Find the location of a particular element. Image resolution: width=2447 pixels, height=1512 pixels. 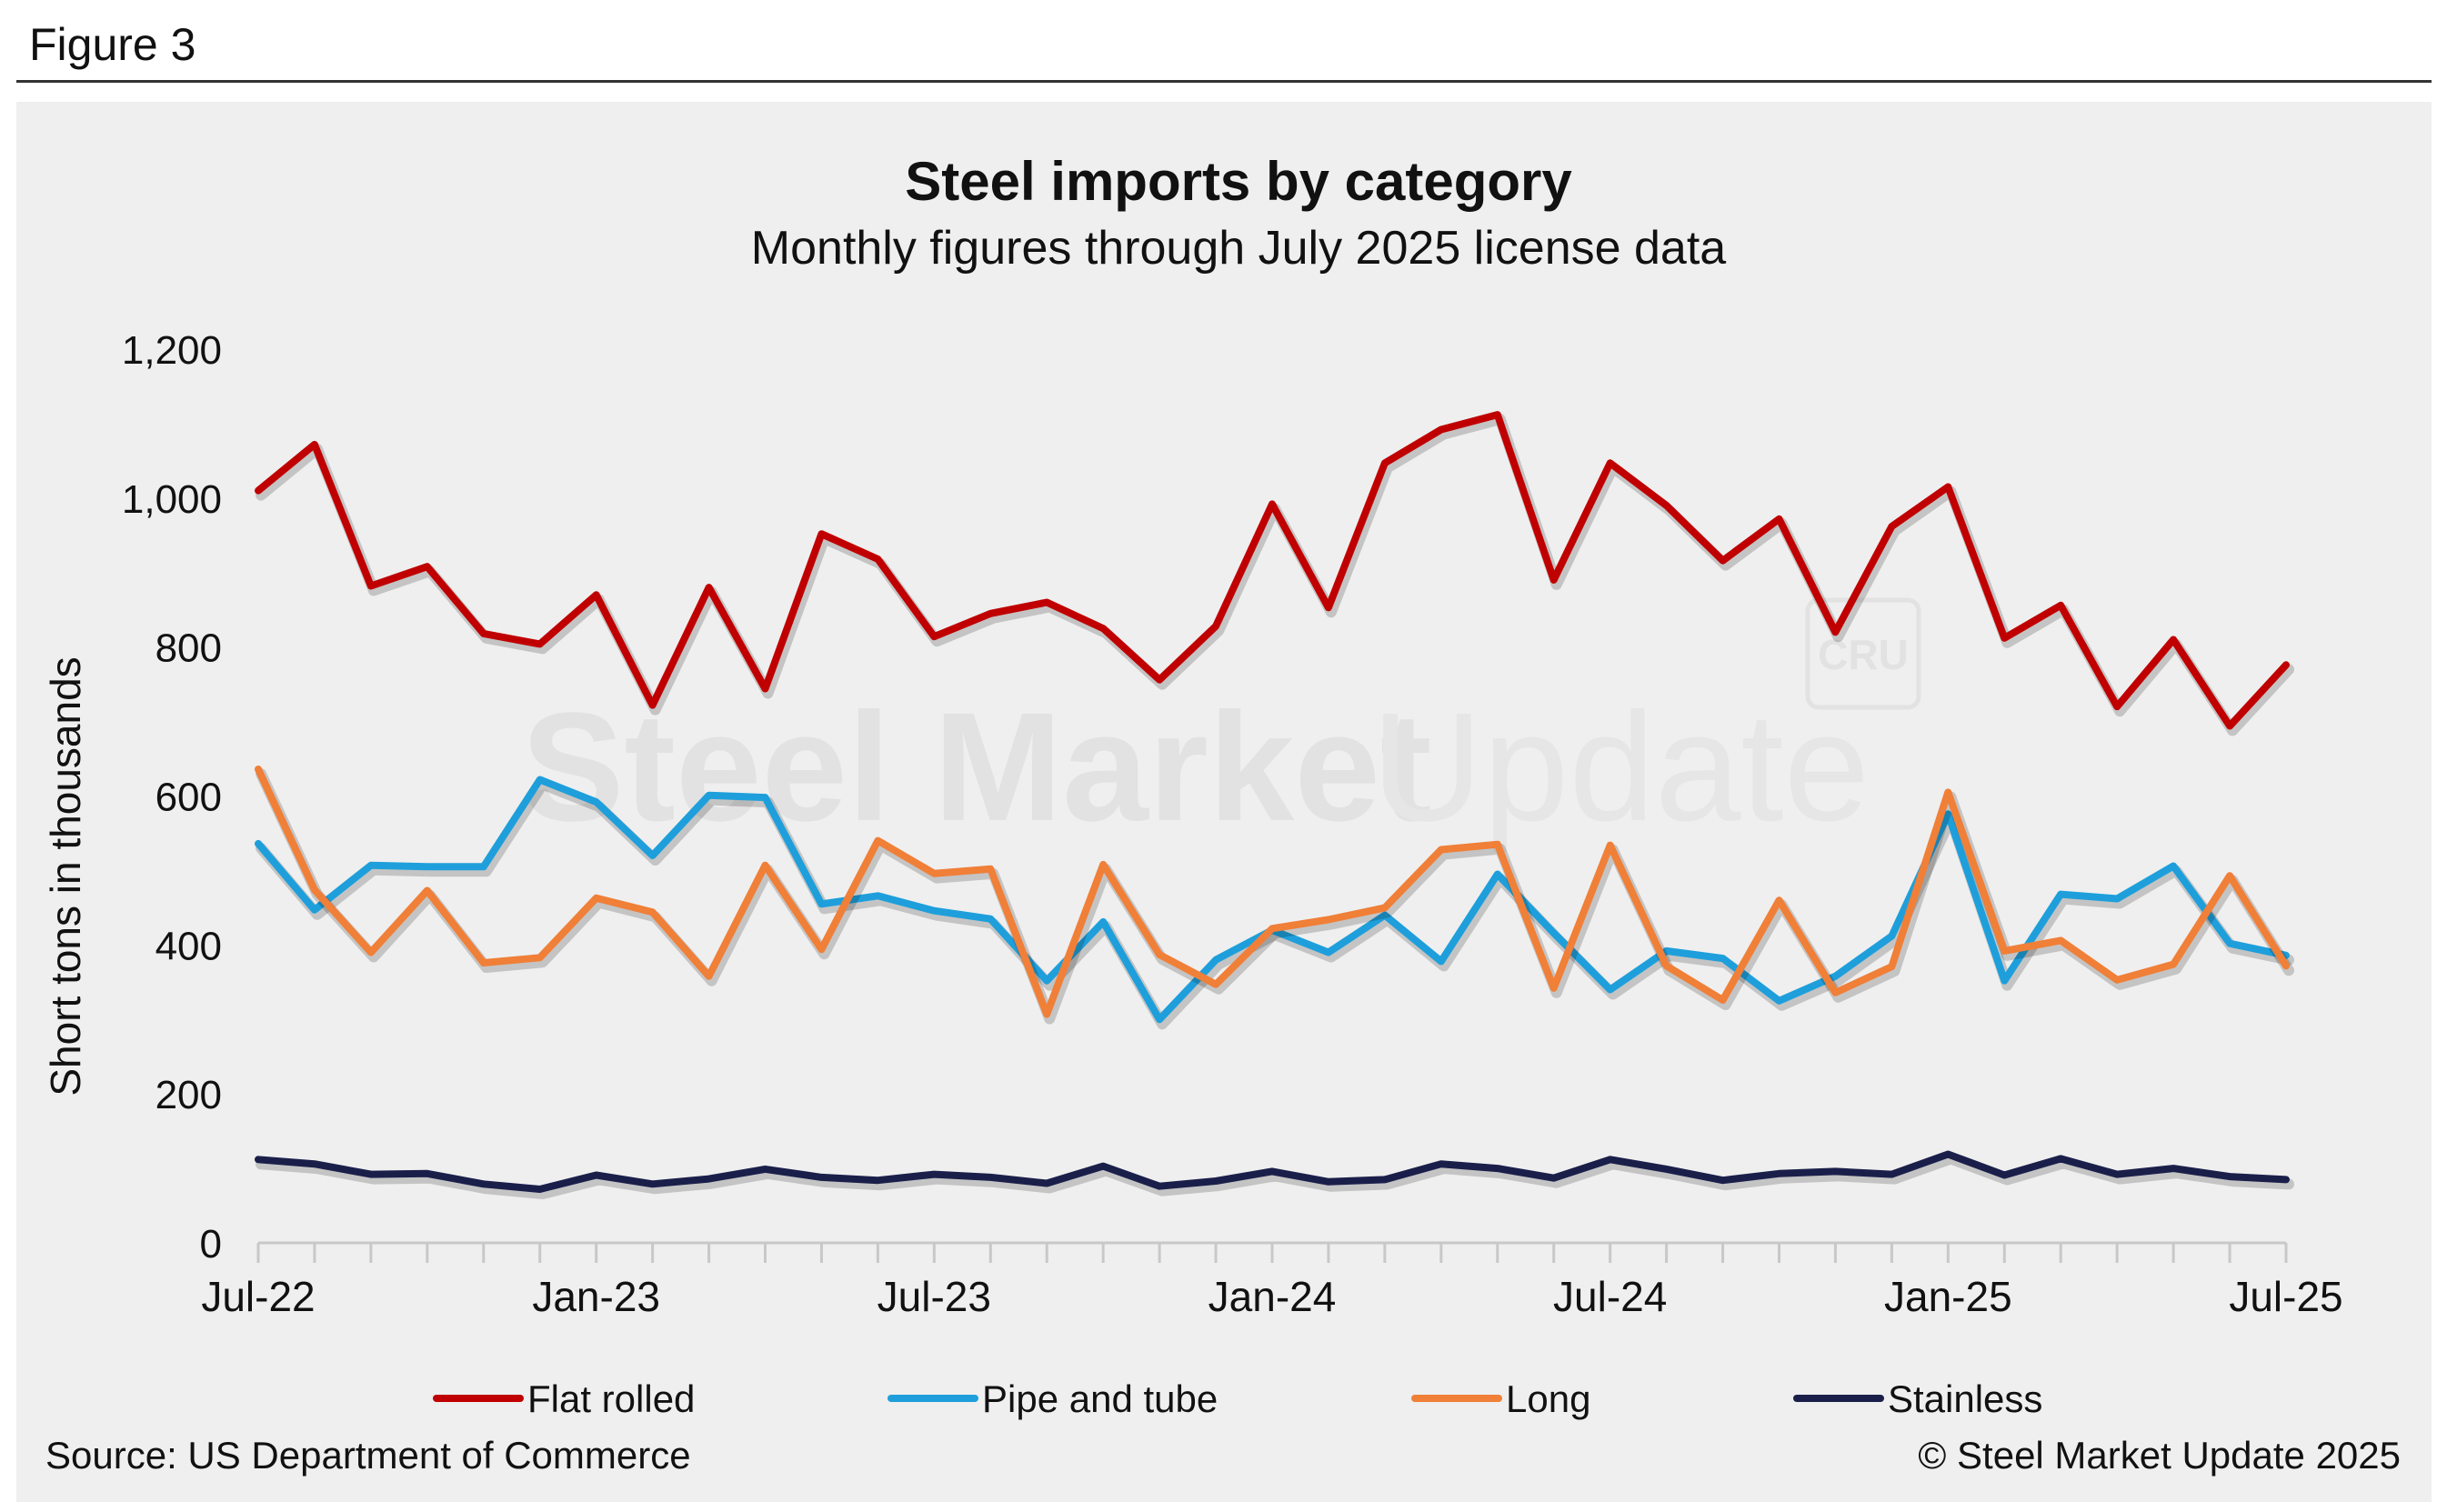

y-axis-ticks: 0 200 400 600 800 1,000 1,200 is located at coordinates (172, 797).